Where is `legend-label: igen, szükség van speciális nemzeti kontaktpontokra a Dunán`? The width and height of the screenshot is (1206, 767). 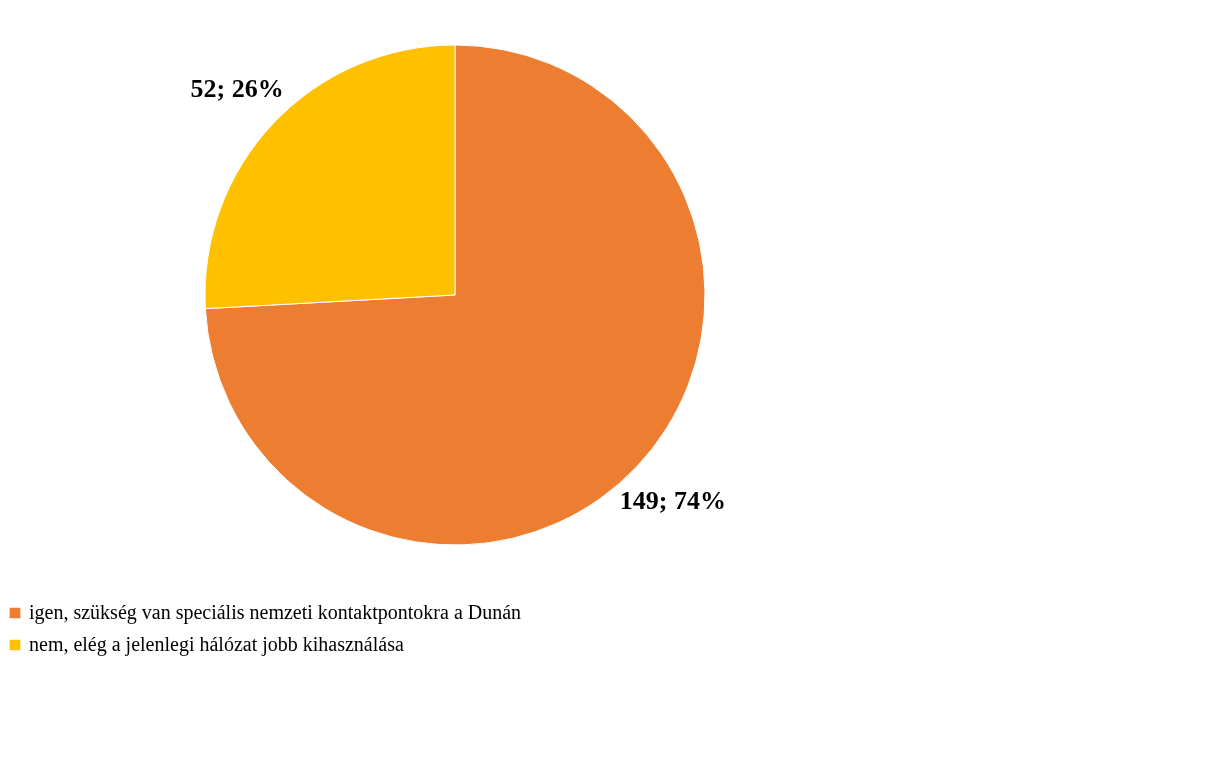 legend-label: igen, szükség van speciális nemzeti kontaktpontokra a Dunán is located at coordinates (275, 612).